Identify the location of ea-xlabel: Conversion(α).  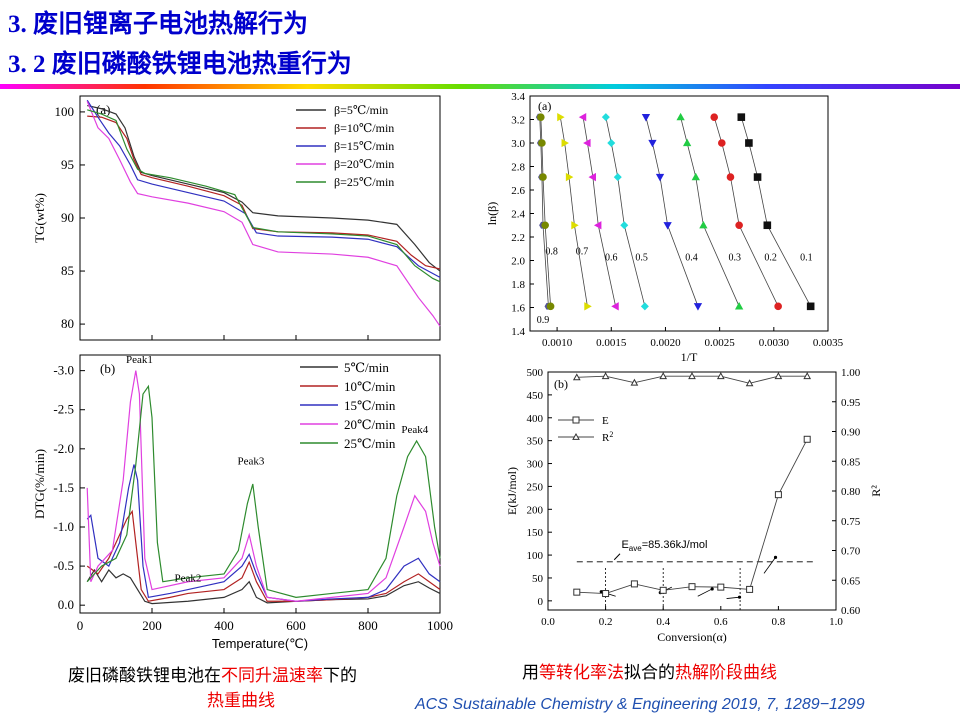
(692, 637).